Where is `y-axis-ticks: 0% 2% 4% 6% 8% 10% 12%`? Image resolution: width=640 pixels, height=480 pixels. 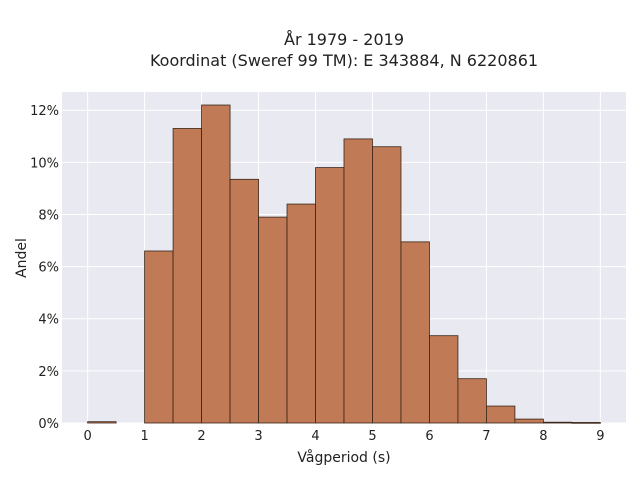 y-axis-ticks: 0% 2% 4% 6% 8% 10% 12% is located at coordinates (44, 268).